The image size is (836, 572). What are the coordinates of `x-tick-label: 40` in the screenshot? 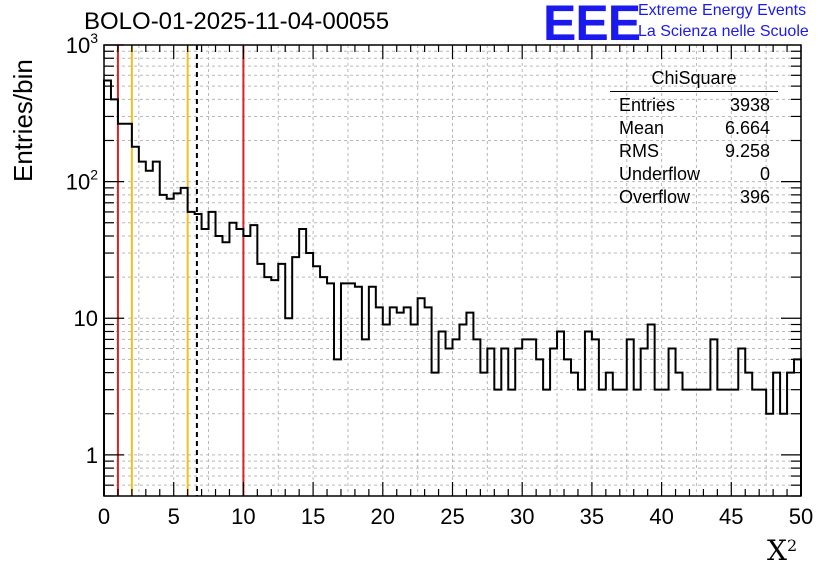 It's located at (661, 516).